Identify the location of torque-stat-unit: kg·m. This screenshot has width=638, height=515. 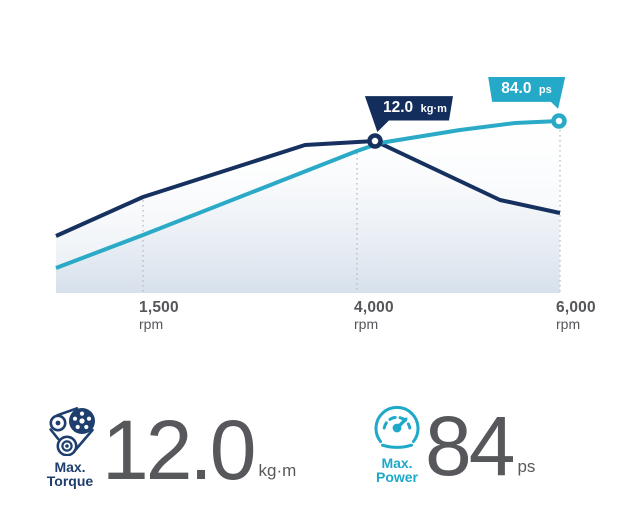
(277, 470).